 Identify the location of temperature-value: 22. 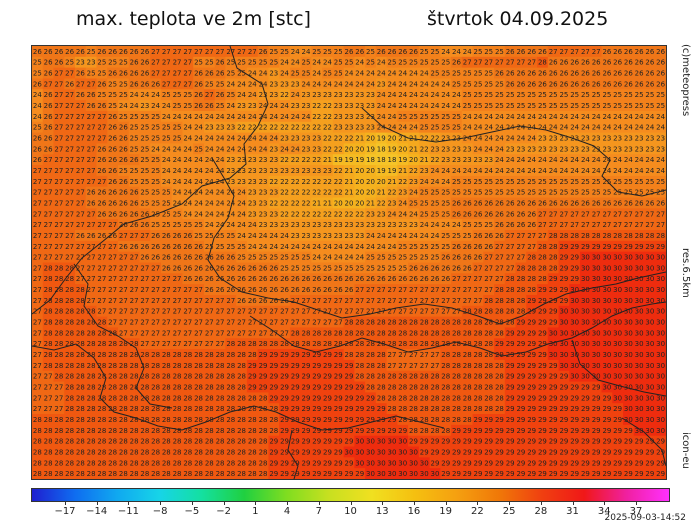
(349, 139).